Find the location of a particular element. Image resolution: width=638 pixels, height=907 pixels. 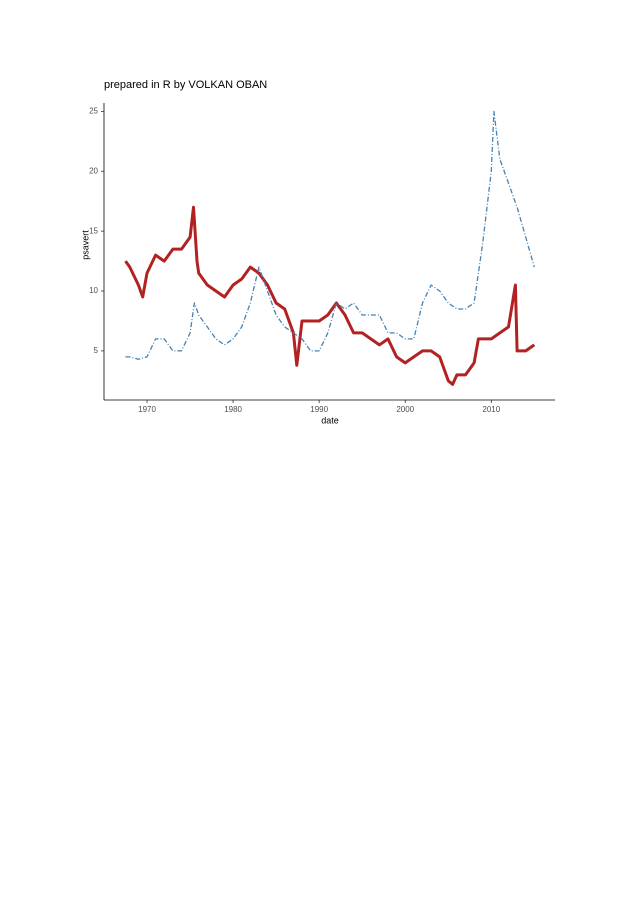

x-tick-label: 2000 is located at coordinates (405, 409).